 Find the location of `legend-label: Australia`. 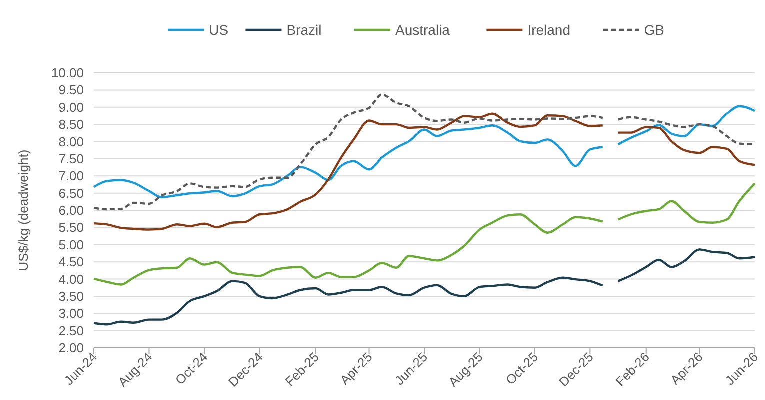

legend-label: Australia is located at coordinates (423, 30).